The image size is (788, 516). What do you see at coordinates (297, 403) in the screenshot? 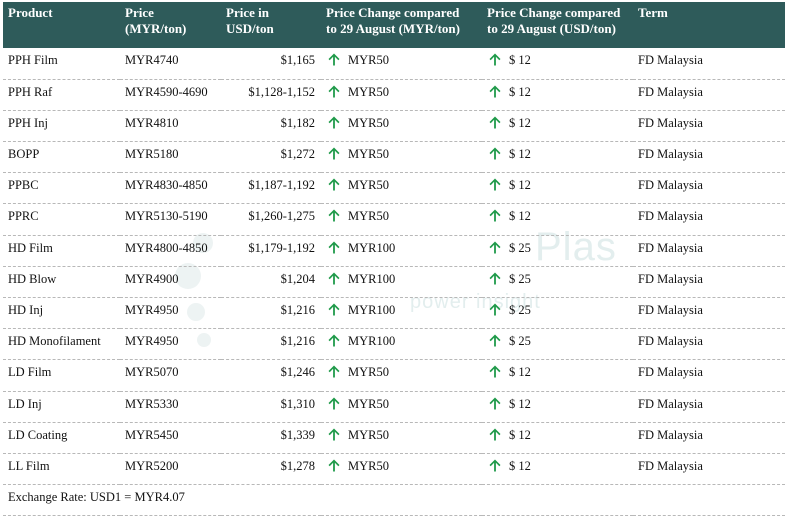
I see `price-usd-cell-text: $1,310` at bounding box center [297, 403].